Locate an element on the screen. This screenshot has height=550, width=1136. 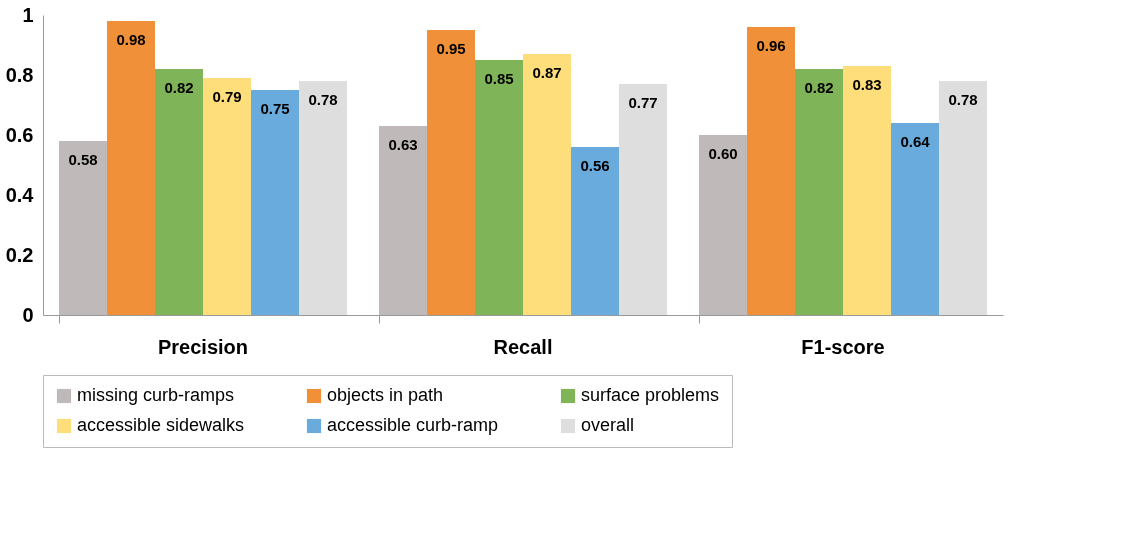
data-label: 0.95 is located at coordinates (451, 48).